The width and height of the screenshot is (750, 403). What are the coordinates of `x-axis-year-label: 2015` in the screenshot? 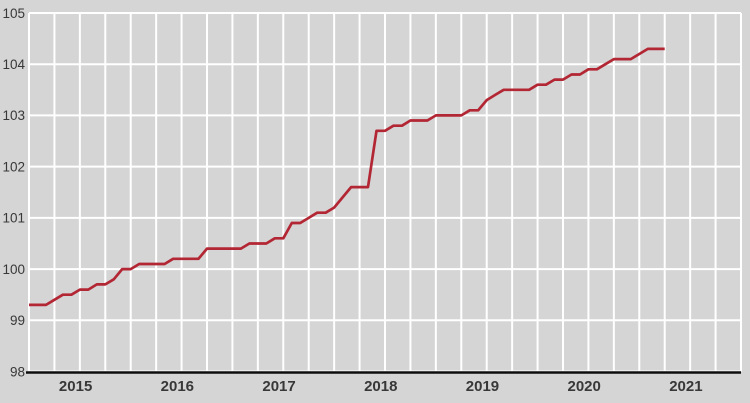 It's located at (75, 386).